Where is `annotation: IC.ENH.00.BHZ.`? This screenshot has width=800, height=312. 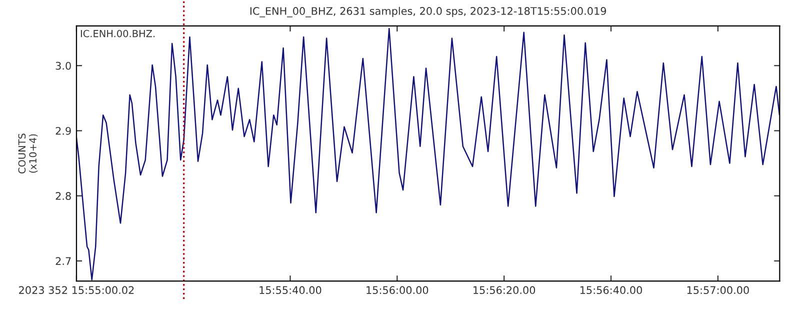
annotation: IC.ENH.00.BHZ. is located at coordinates (117, 34).